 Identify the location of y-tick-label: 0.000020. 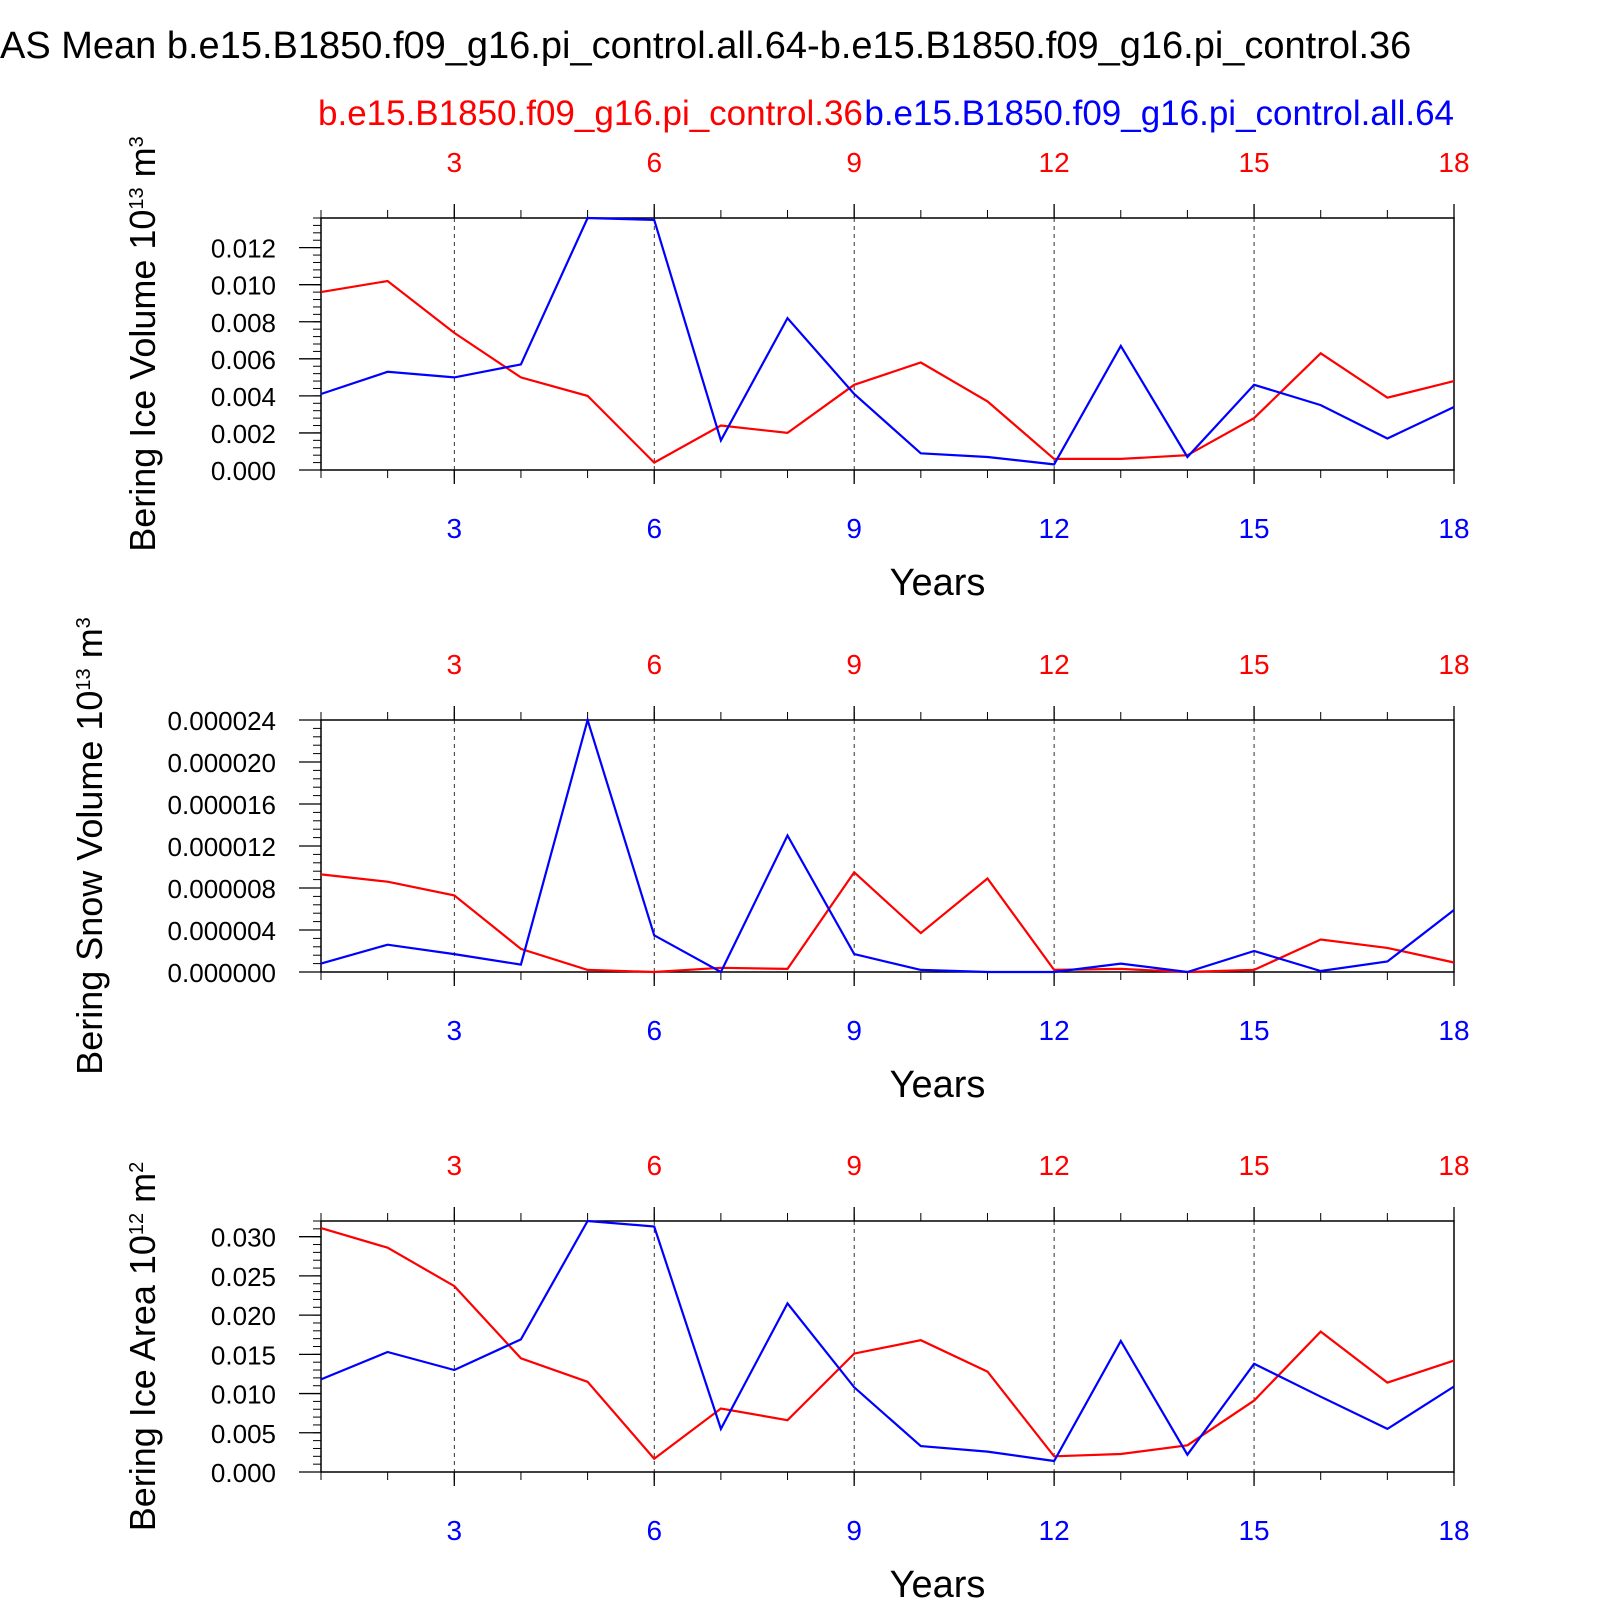
(222, 763).